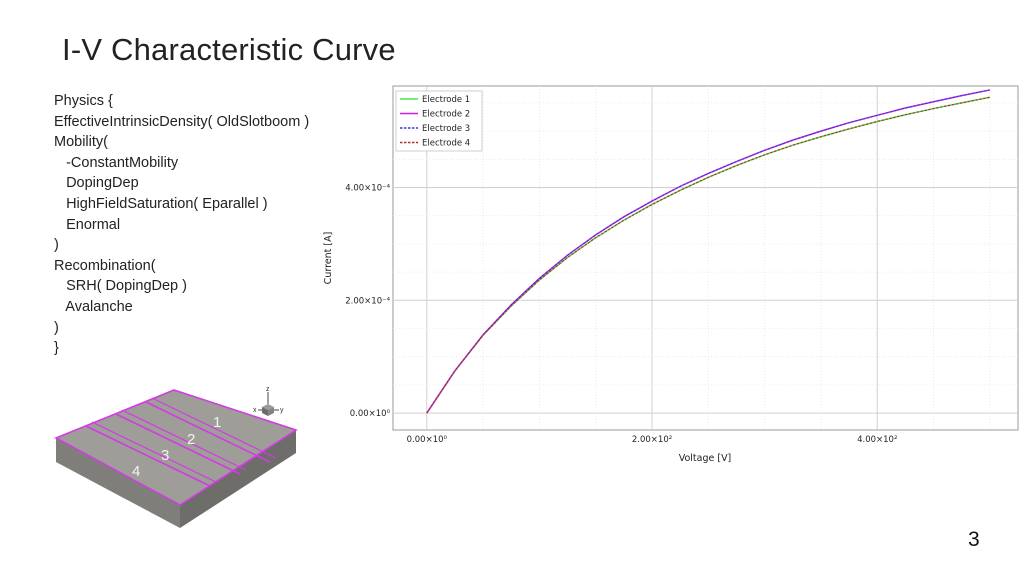  Describe the element at coordinates (705, 458) in the screenshot. I see `x-axis-label: Voltage [V]` at that location.